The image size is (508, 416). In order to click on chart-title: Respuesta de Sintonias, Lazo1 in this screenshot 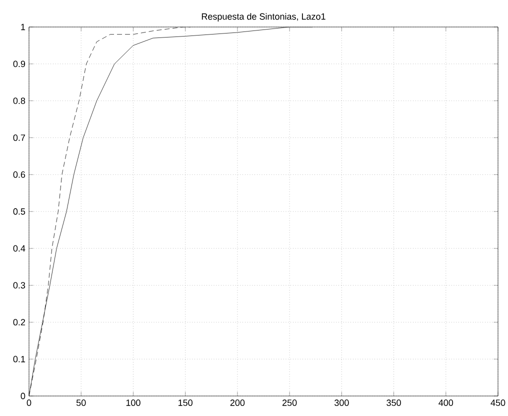, I will do `click(264, 17)`.